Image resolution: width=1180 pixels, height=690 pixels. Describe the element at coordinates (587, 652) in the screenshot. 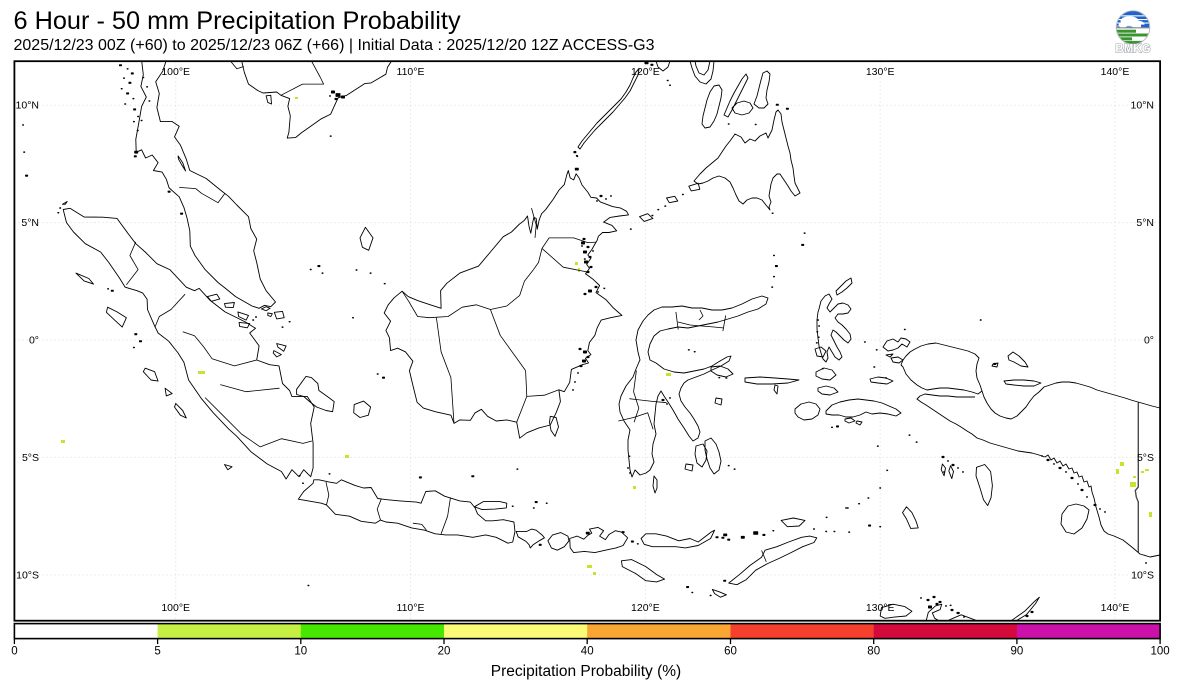

I see `svg-text: 40` at that location.